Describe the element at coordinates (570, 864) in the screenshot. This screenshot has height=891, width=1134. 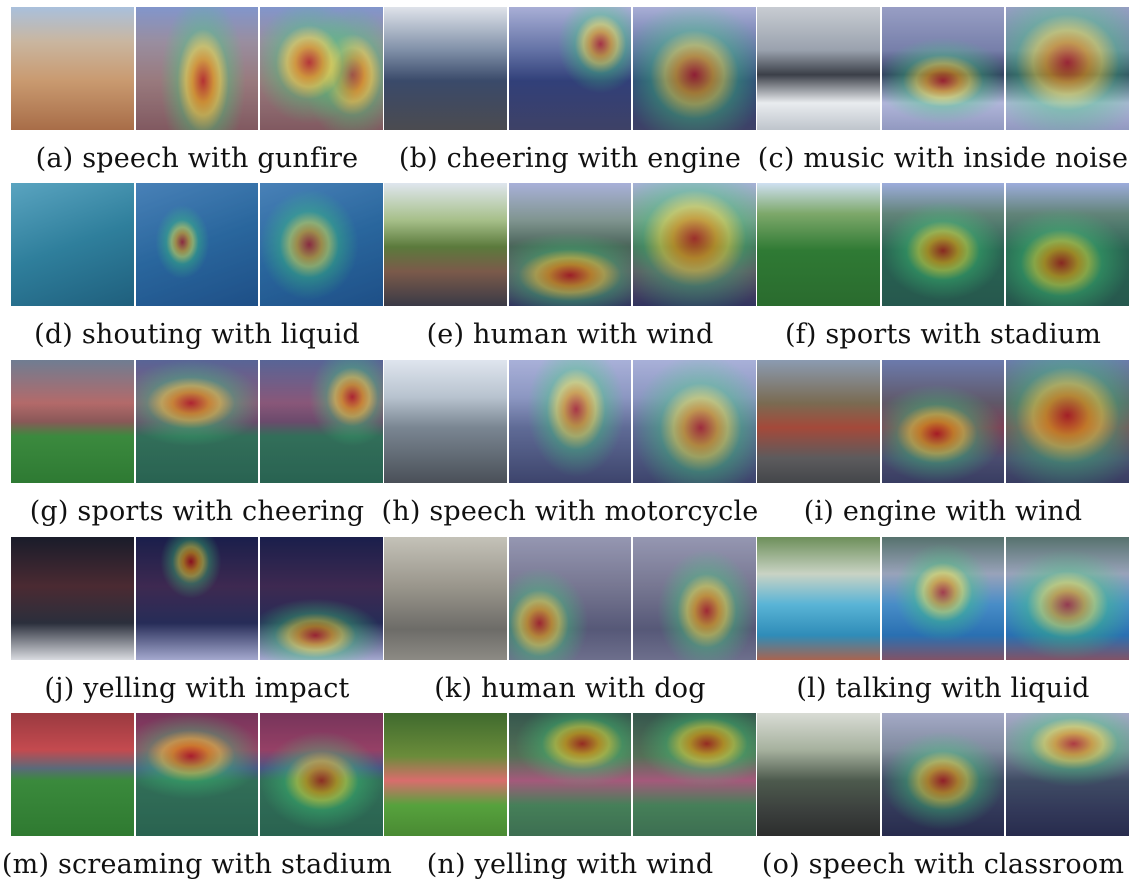
I see `panel-caption: (n) yelling with wind` at that location.